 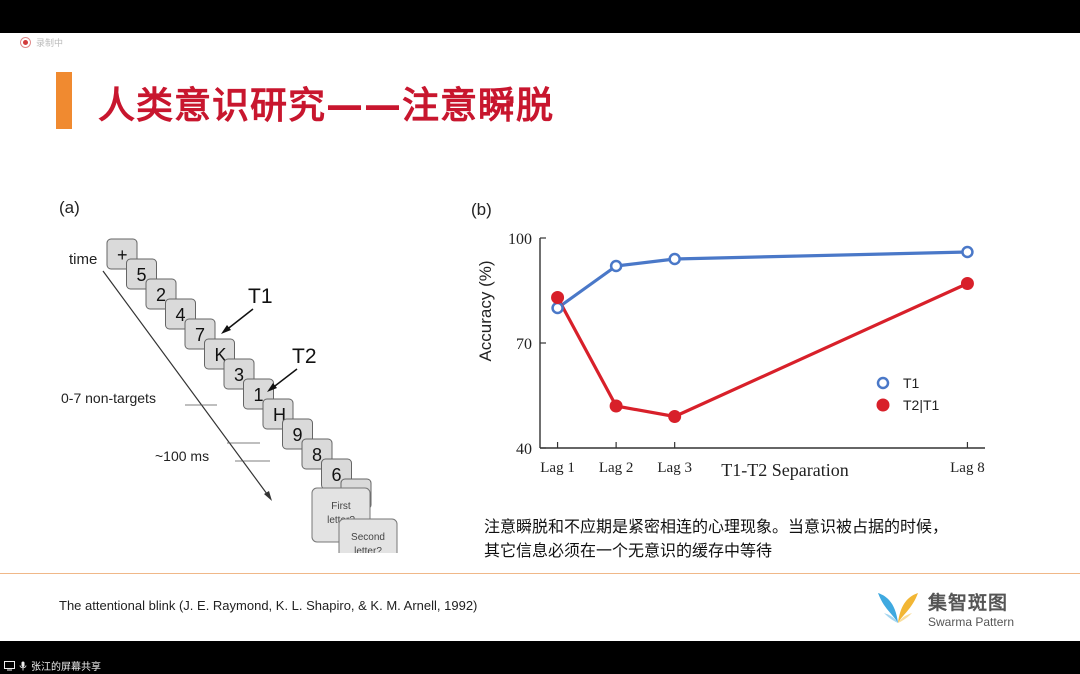 What do you see at coordinates (64, 100) in the screenshot?
I see `title-accent-bar` at bounding box center [64, 100].